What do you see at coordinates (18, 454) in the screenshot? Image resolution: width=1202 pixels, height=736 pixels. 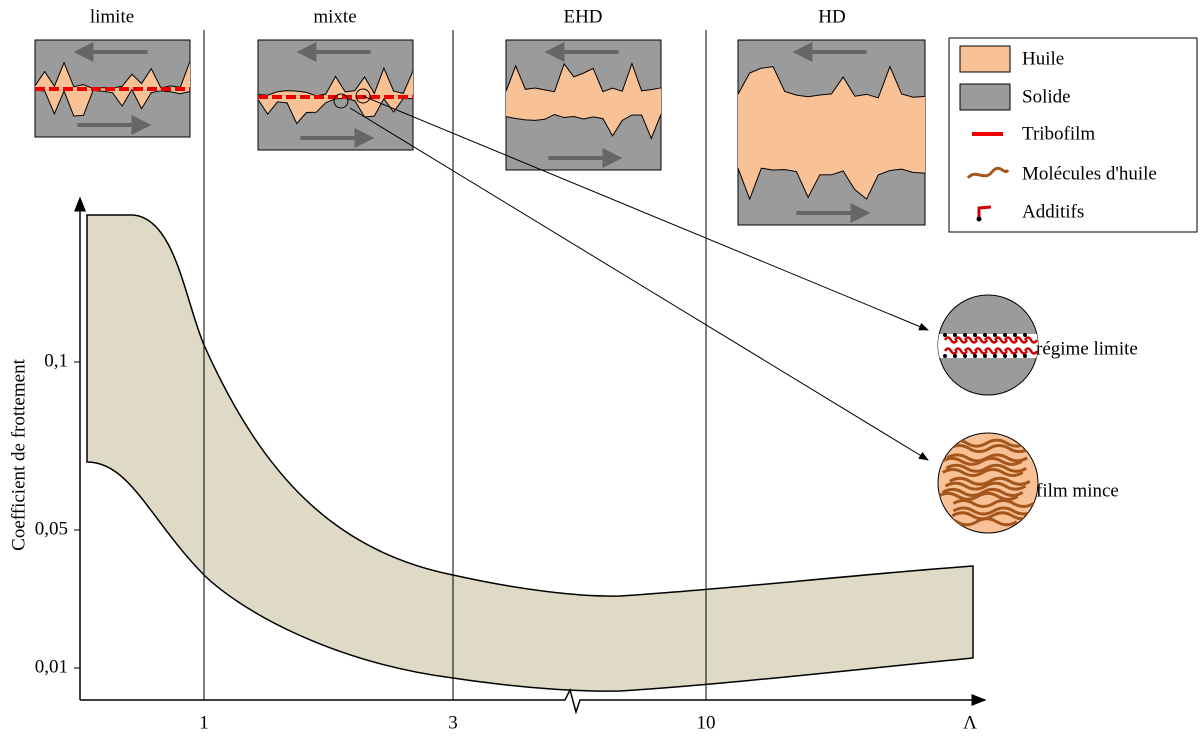 I see `y-axis-label: Coefficient de frottement` at bounding box center [18, 454].